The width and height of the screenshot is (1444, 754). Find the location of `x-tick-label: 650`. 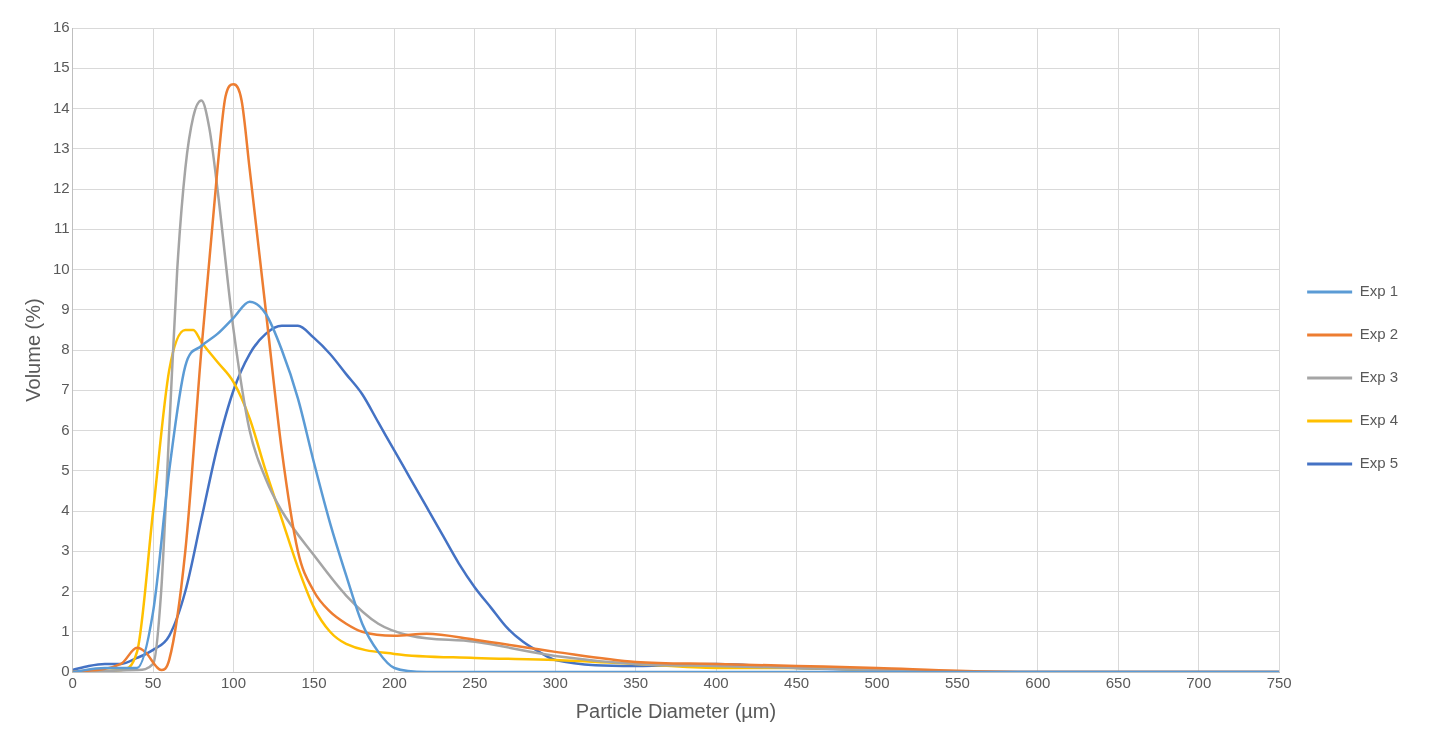

x-tick-label: 650 is located at coordinates (1118, 683).